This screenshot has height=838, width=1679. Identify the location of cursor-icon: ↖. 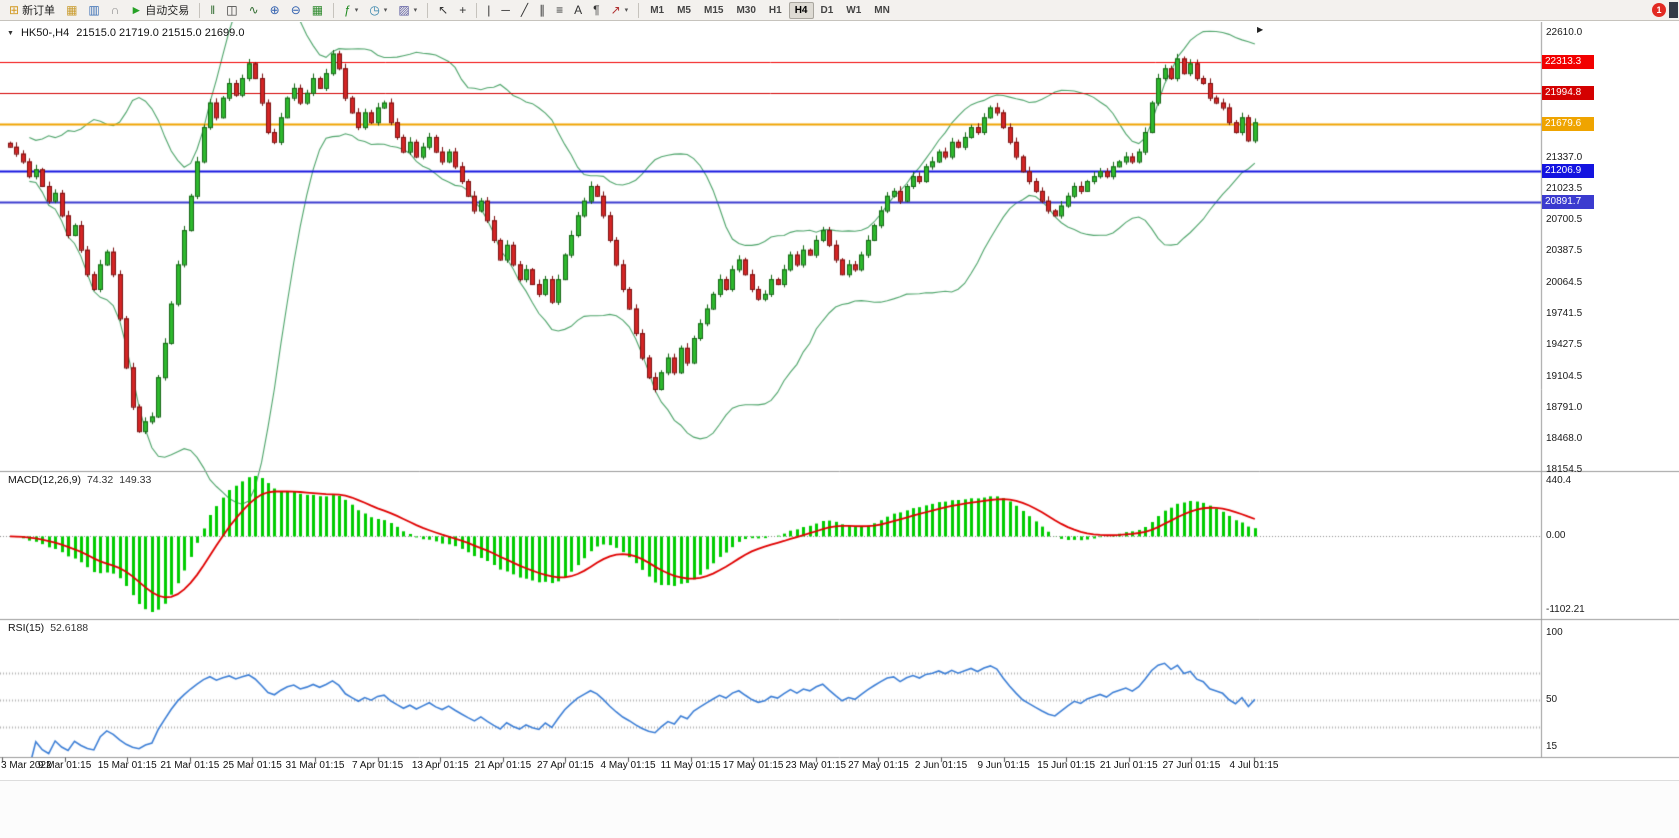
(443, 10).